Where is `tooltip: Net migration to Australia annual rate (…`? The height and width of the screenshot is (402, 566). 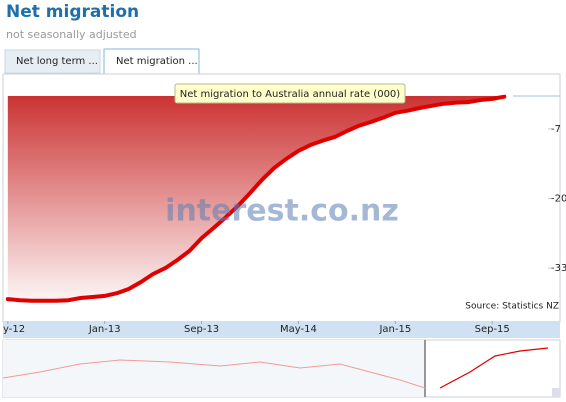
tooltip: Net migration to Australia annual rate (… is located at coordinates (290, 94).